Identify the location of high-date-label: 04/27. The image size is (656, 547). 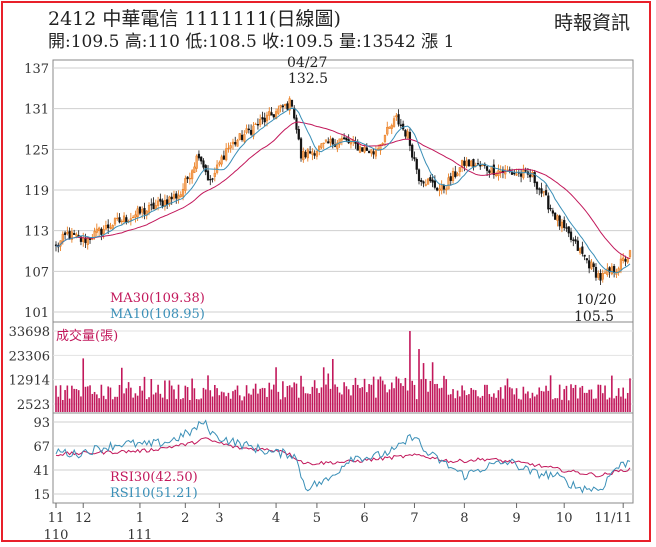
(307, 63).